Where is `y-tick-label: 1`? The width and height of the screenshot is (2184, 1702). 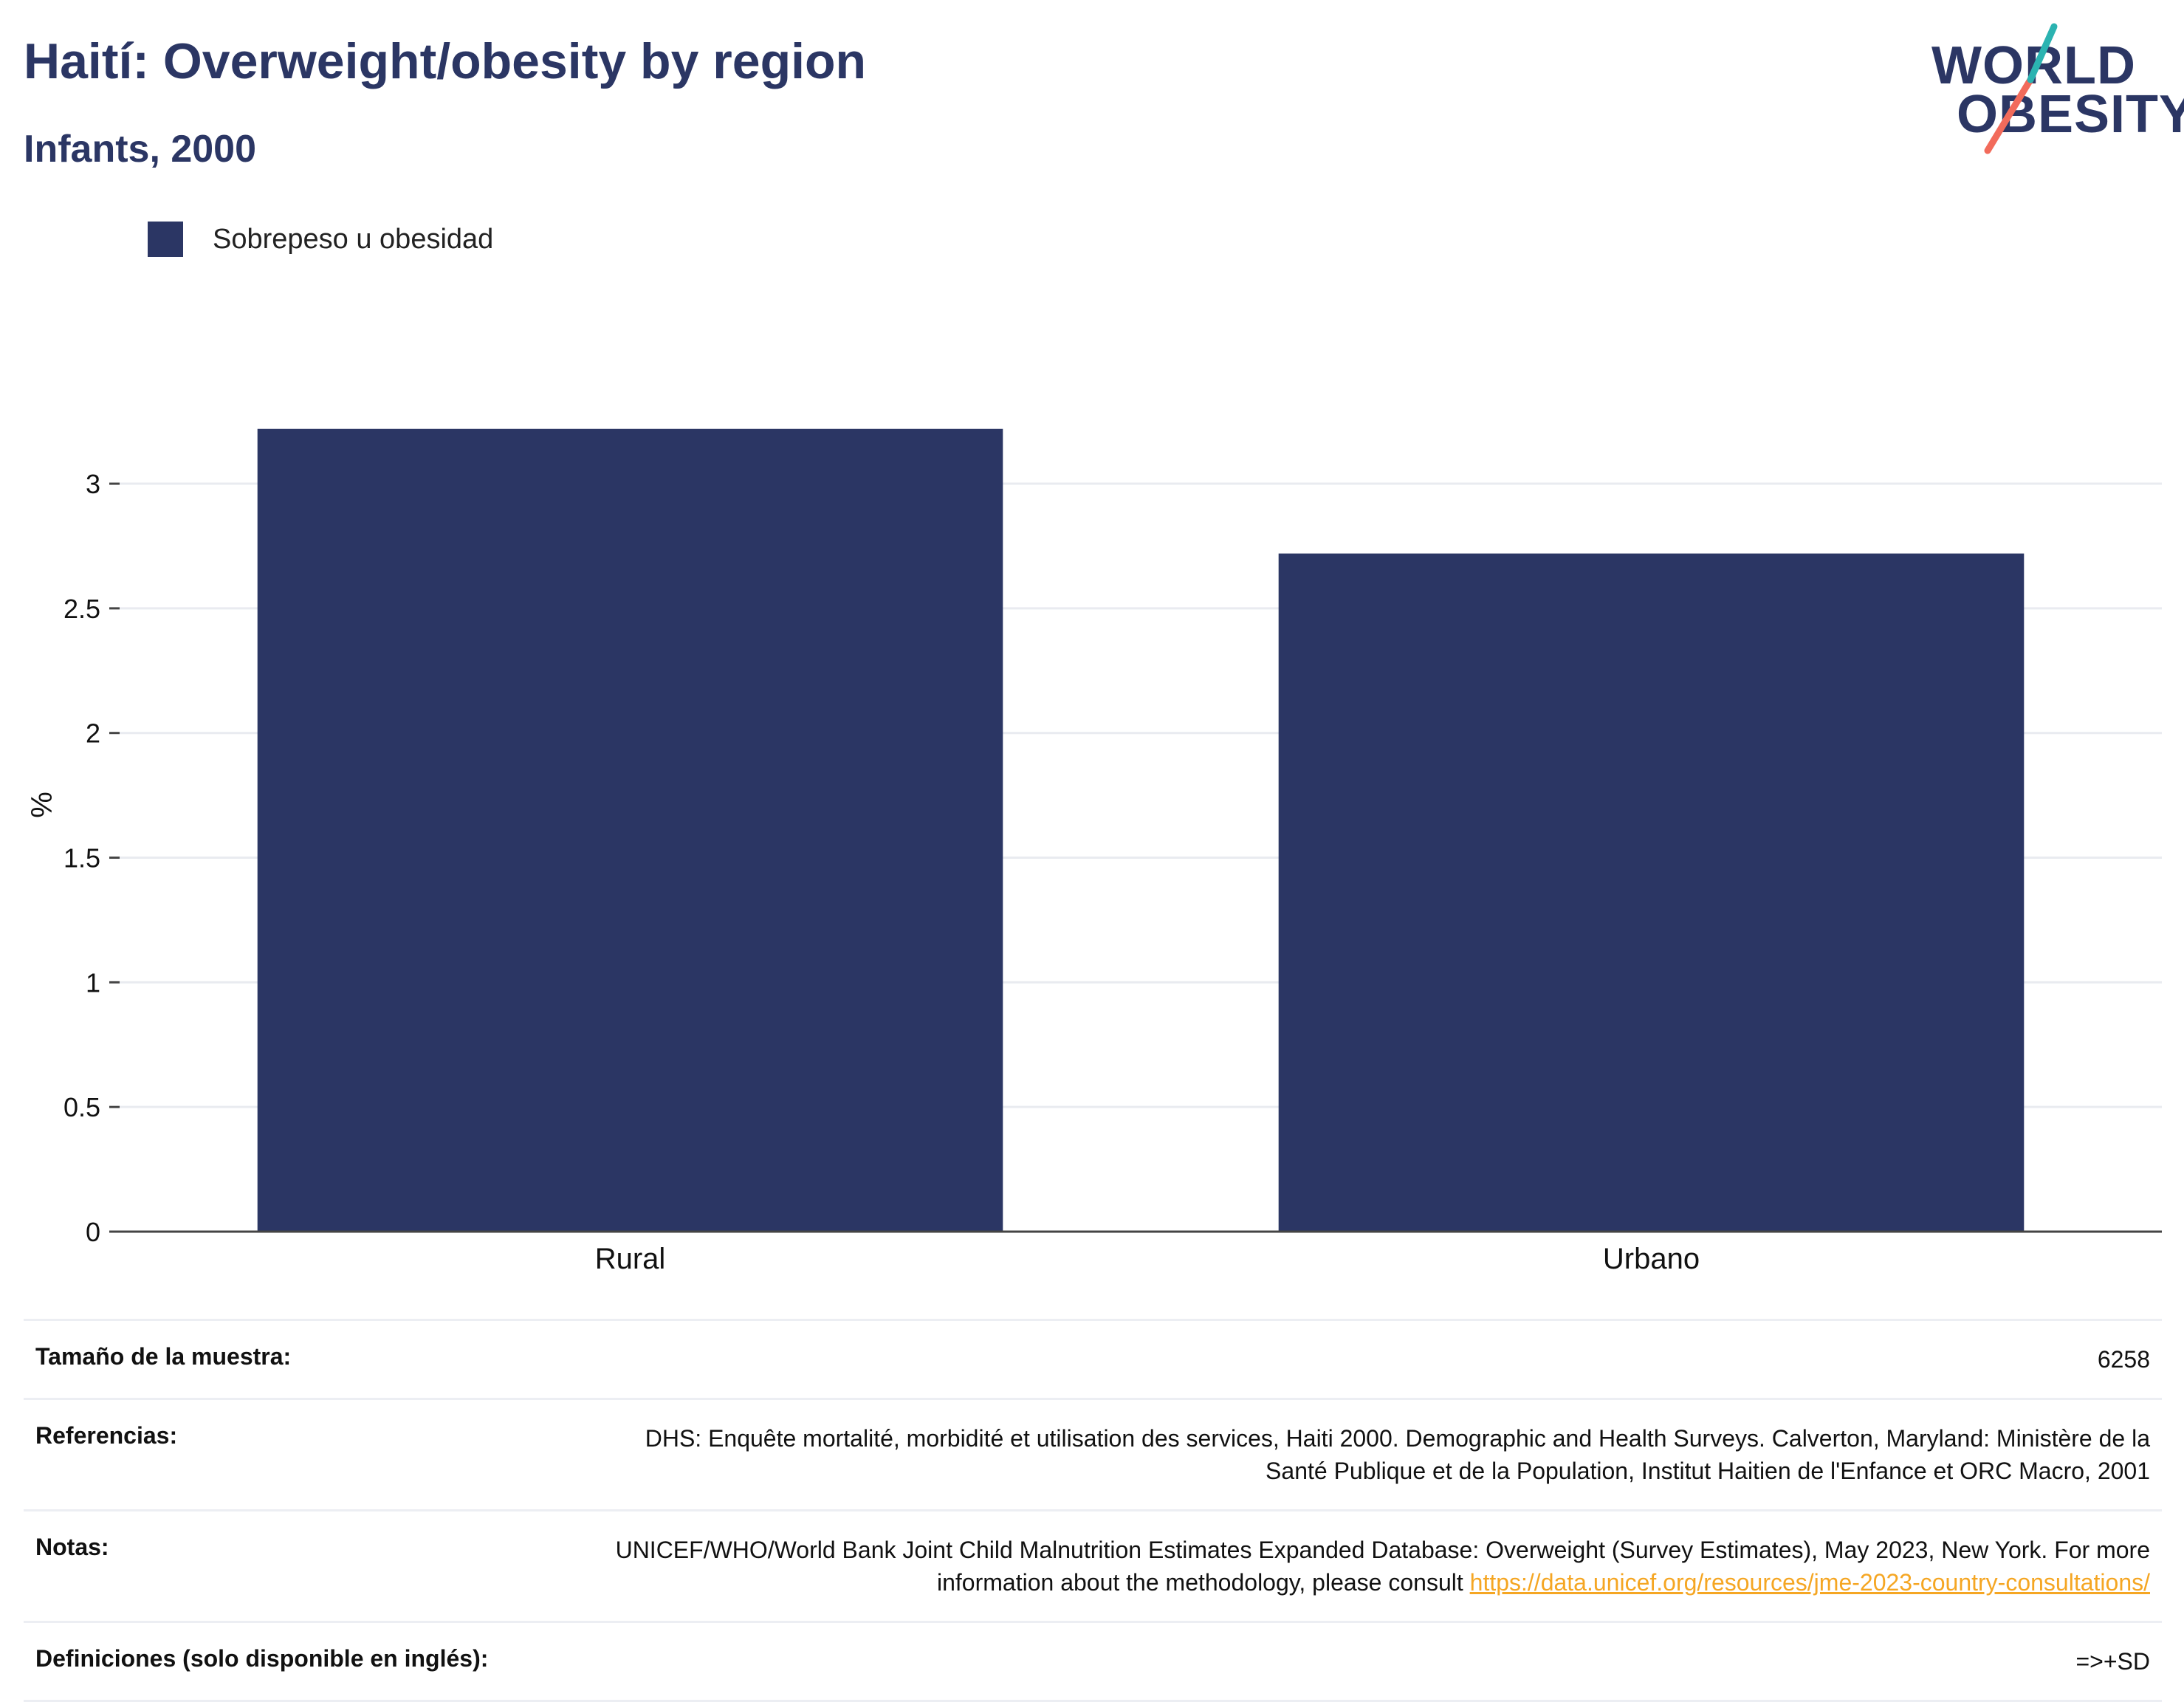
y-tick-label: 1 is located at coordinates (93, 982).